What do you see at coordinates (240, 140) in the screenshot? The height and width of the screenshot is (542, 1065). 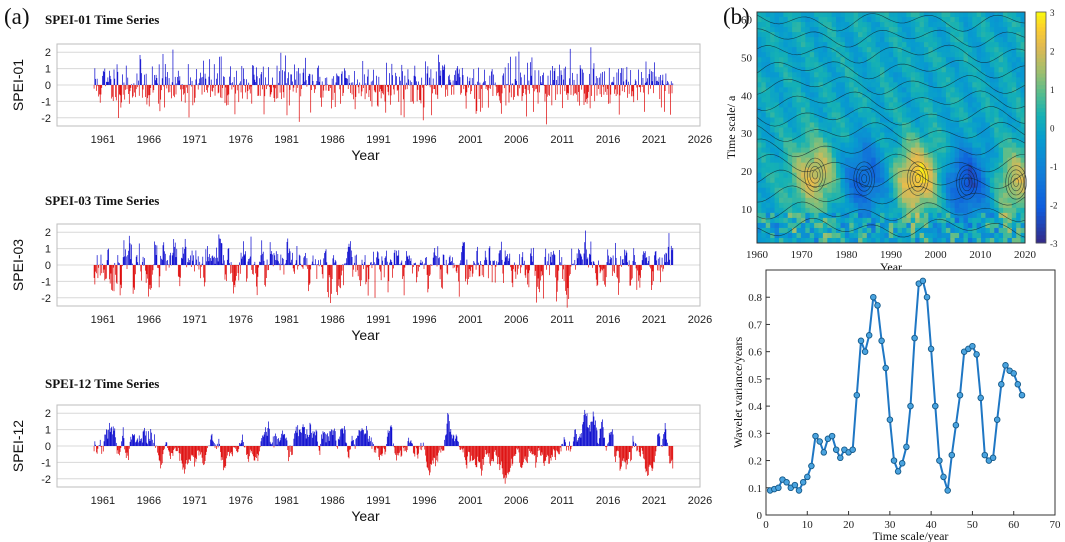 I see `x-tick-label: 1976` at bounding box center [240, 140].